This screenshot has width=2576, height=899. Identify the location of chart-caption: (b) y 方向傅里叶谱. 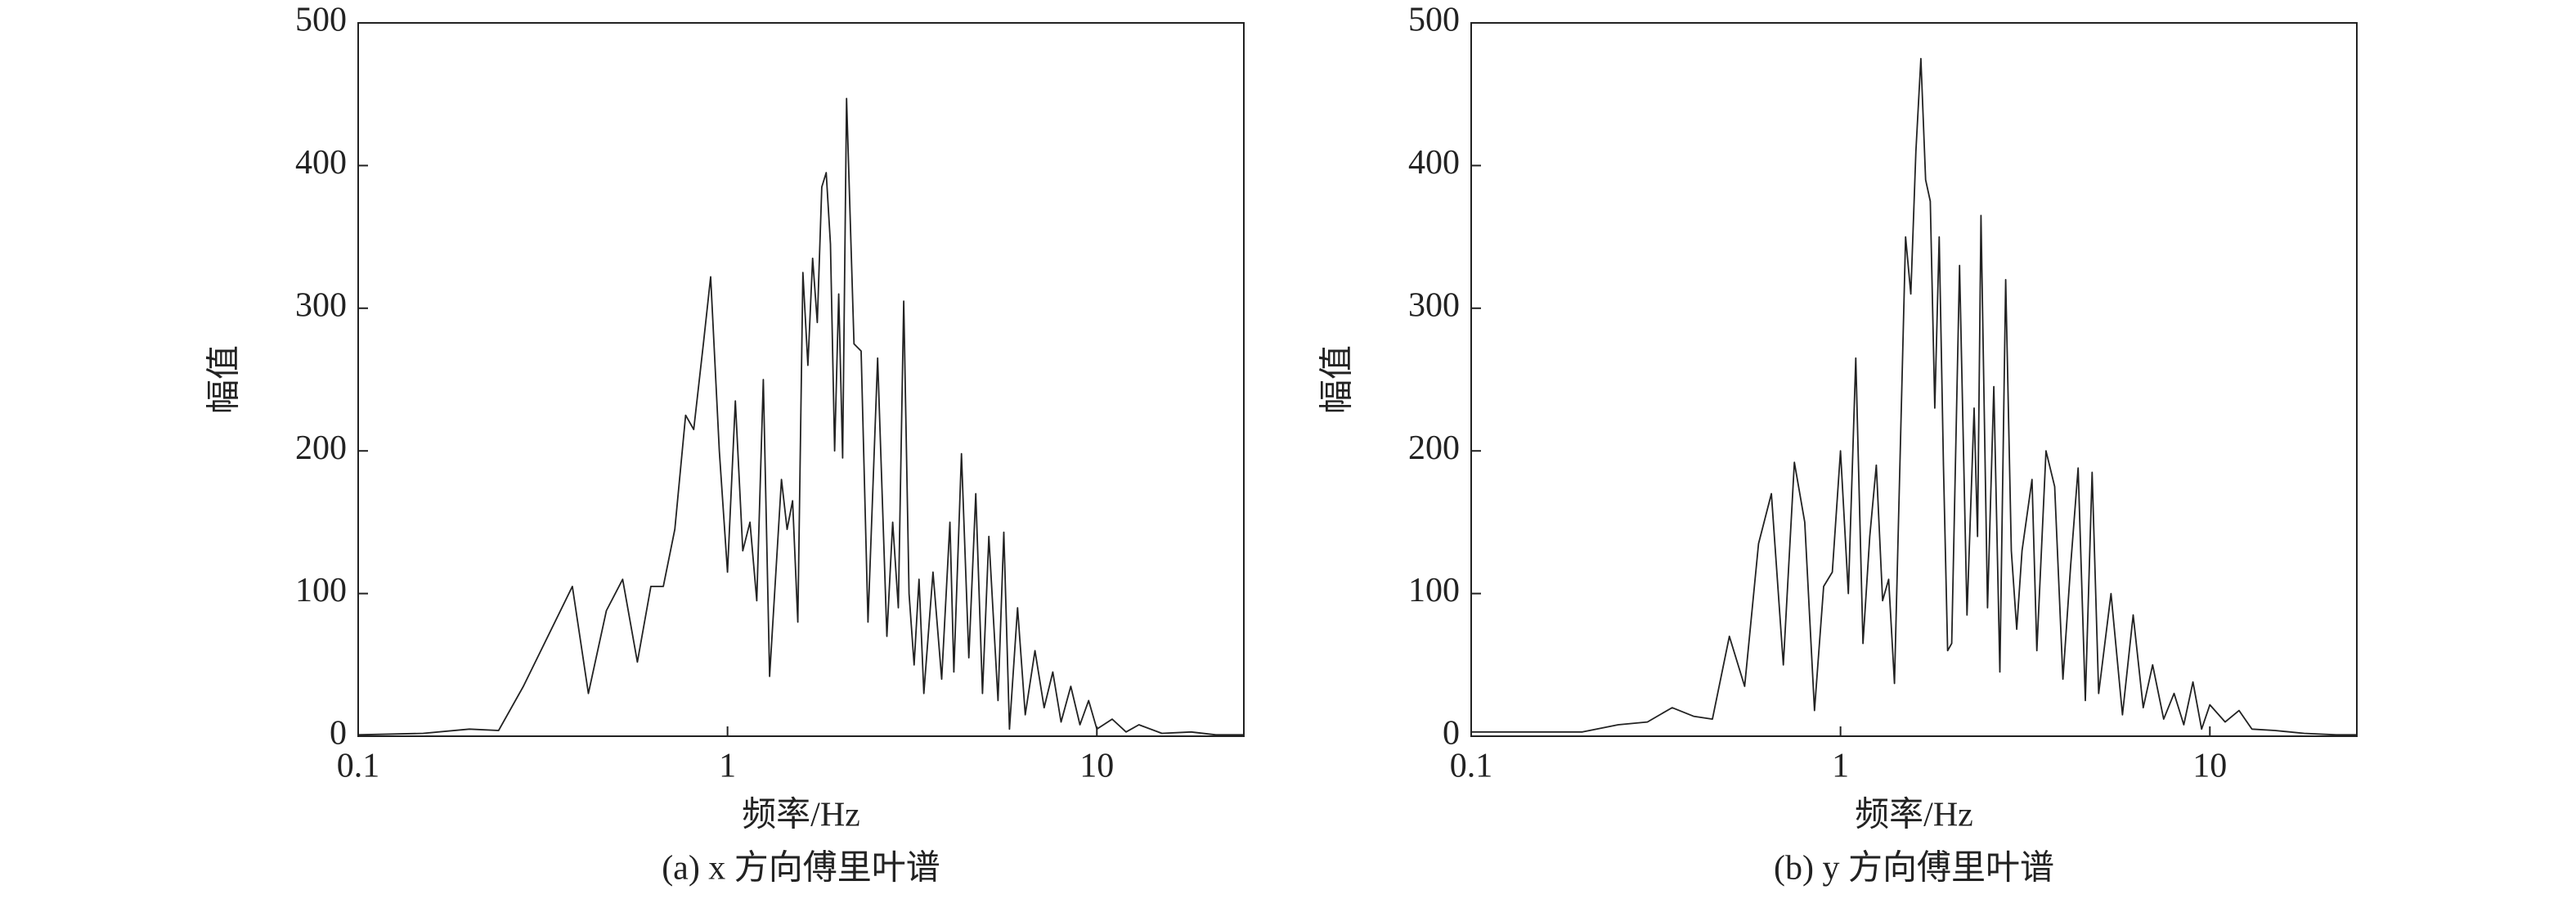
(1914, 869).